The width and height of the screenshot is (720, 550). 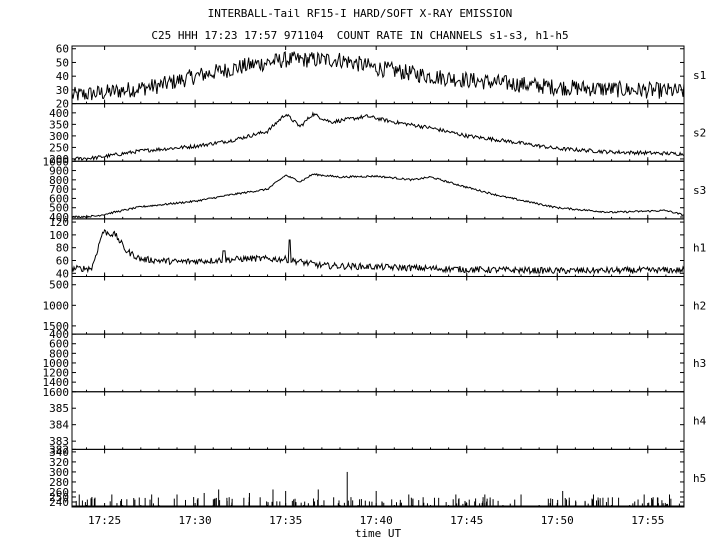 I want to click on channel-label: h2, so click(x=699, y=305).